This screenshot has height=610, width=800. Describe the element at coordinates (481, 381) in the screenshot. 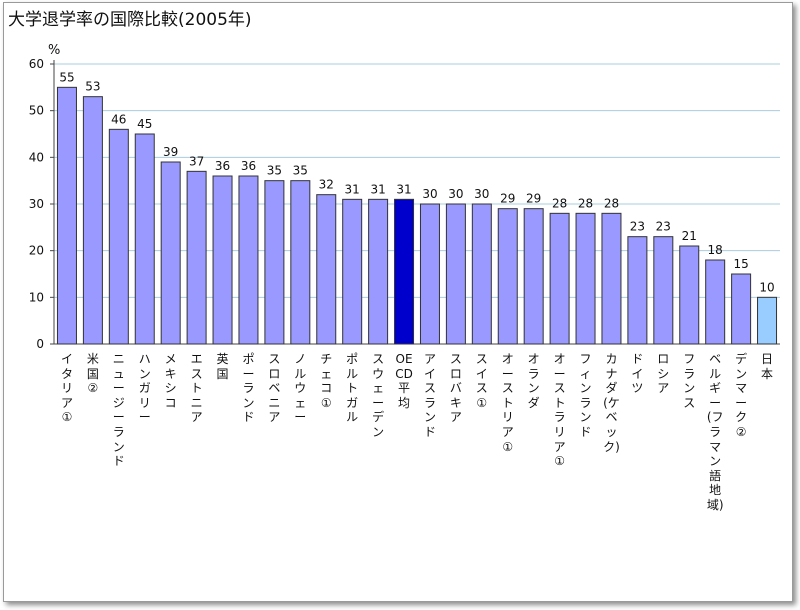

I see `x-tick-label: スイス①` at that location.